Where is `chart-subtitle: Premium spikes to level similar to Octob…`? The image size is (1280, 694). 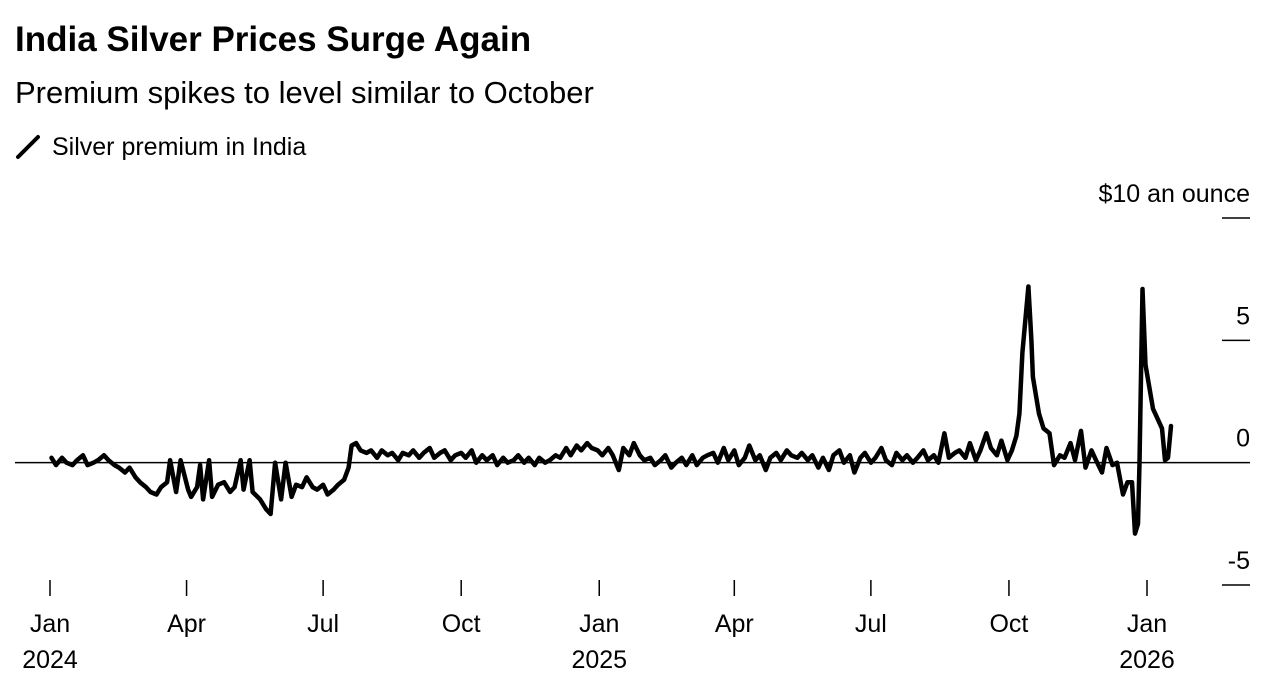 chart-subtitle: Premium spikes to level similar to Octob… is located at coordinates (304, 92).